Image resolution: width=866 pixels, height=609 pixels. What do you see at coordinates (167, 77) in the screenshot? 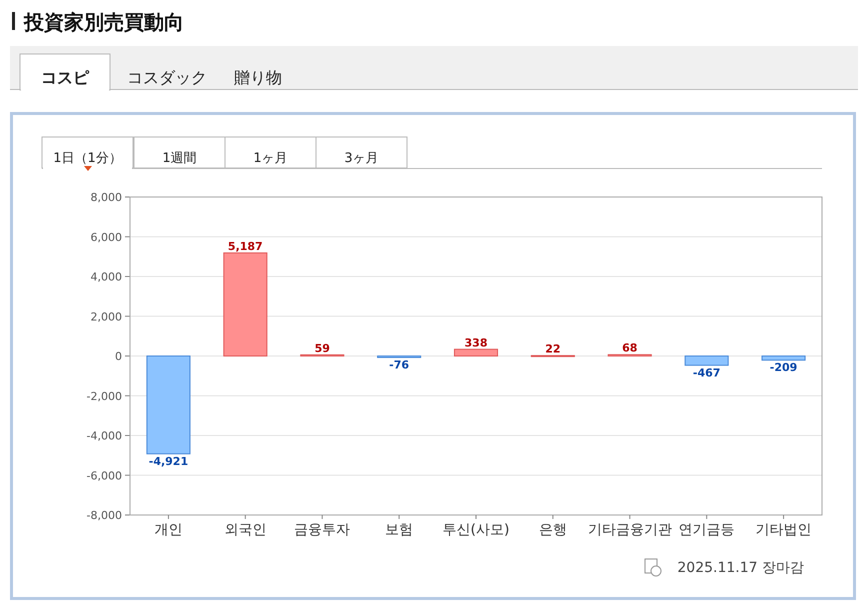
I see `text: コスダック` at bounding box center [167, 77].